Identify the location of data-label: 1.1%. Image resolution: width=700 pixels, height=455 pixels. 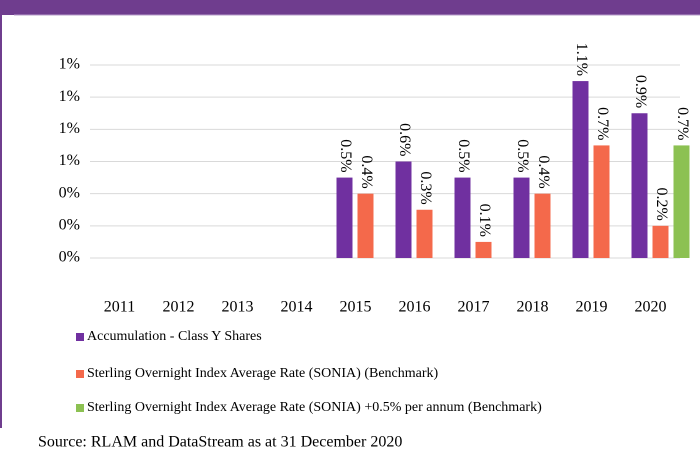
(581, 59).